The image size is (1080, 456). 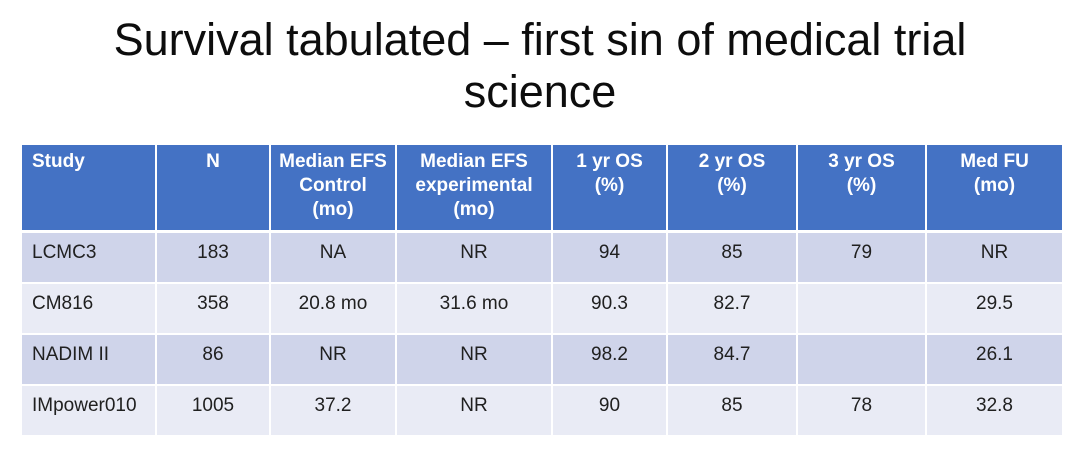 I want to click on cell-2yr-os: 82.7, so click(x=733, y=309).